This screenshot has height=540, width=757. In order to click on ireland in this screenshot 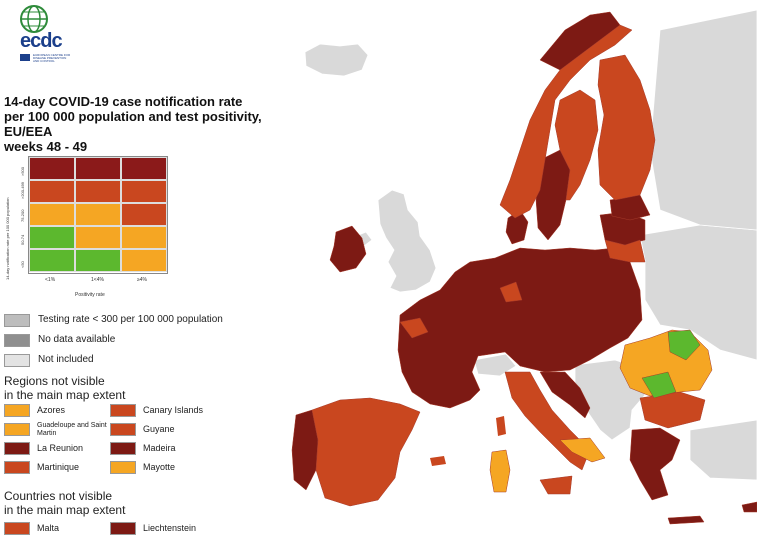, I will do `click(348, 249)`.